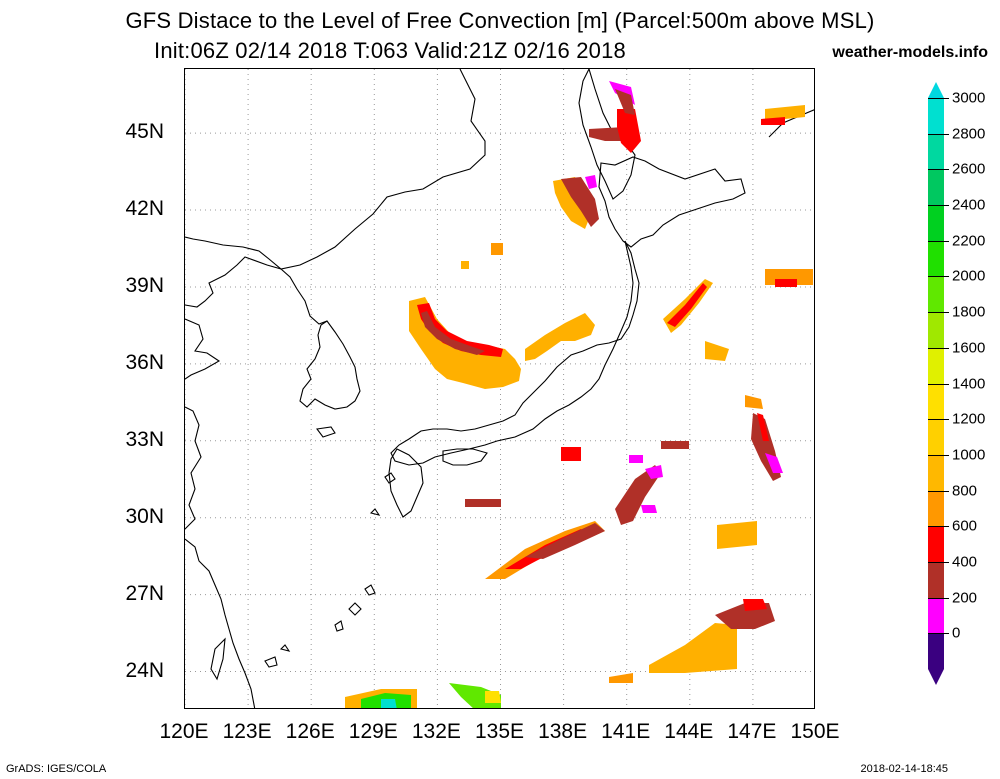 The height and width of the screenshot is (779, 1000). What do you see at coordinates (936, 677) in the screenshot?
I see `colorbar-bottom-arrow` at bounding box center [936, 677].